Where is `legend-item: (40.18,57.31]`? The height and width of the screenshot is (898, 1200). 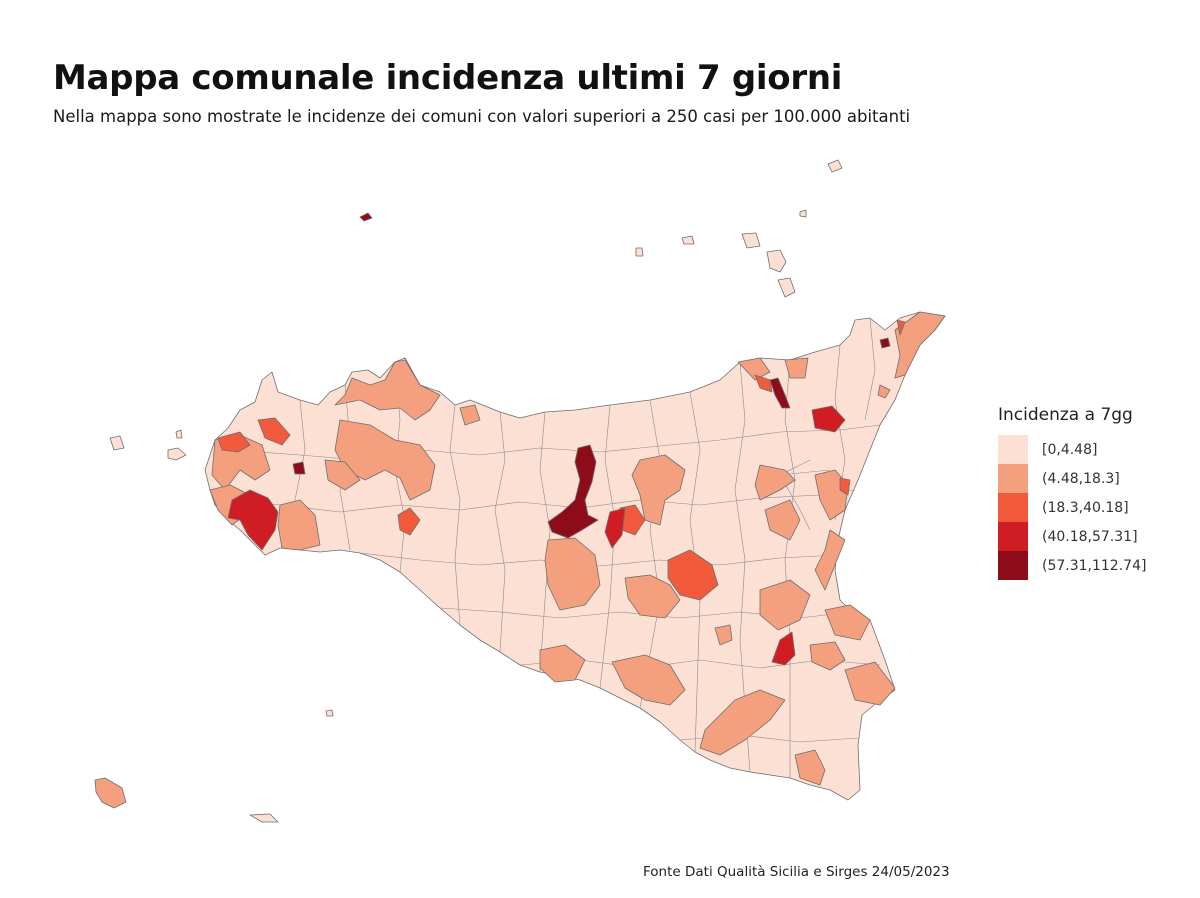 legend-item: (40.18,57.31] is located at coordinates (1072, 536).